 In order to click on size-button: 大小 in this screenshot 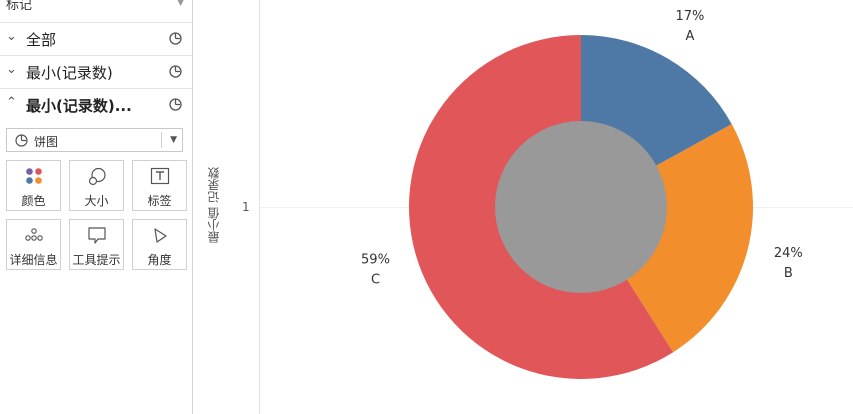, I will do `click(96, 185)`.